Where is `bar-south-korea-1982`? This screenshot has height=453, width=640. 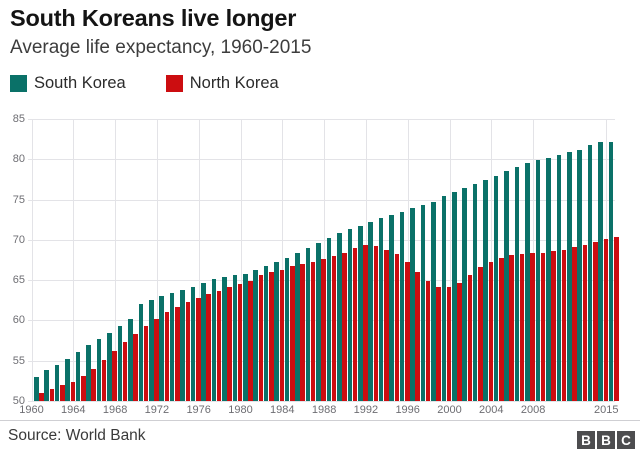
bar-south-korea-1982 is located at coordinates (266, 333).